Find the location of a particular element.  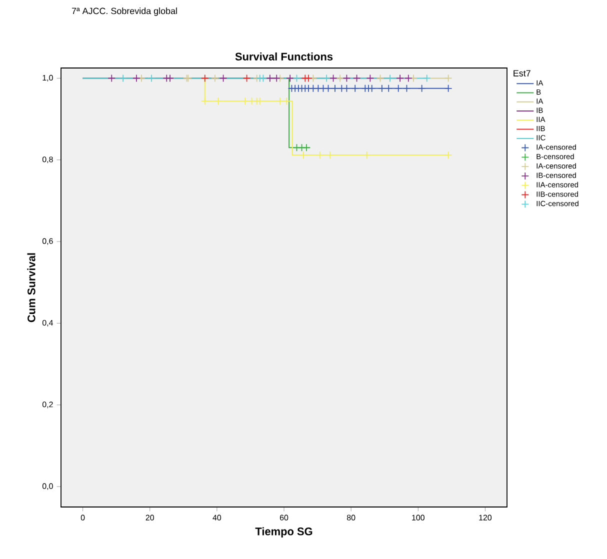

legend-title: Est7 is located at coordinates (522, 73).